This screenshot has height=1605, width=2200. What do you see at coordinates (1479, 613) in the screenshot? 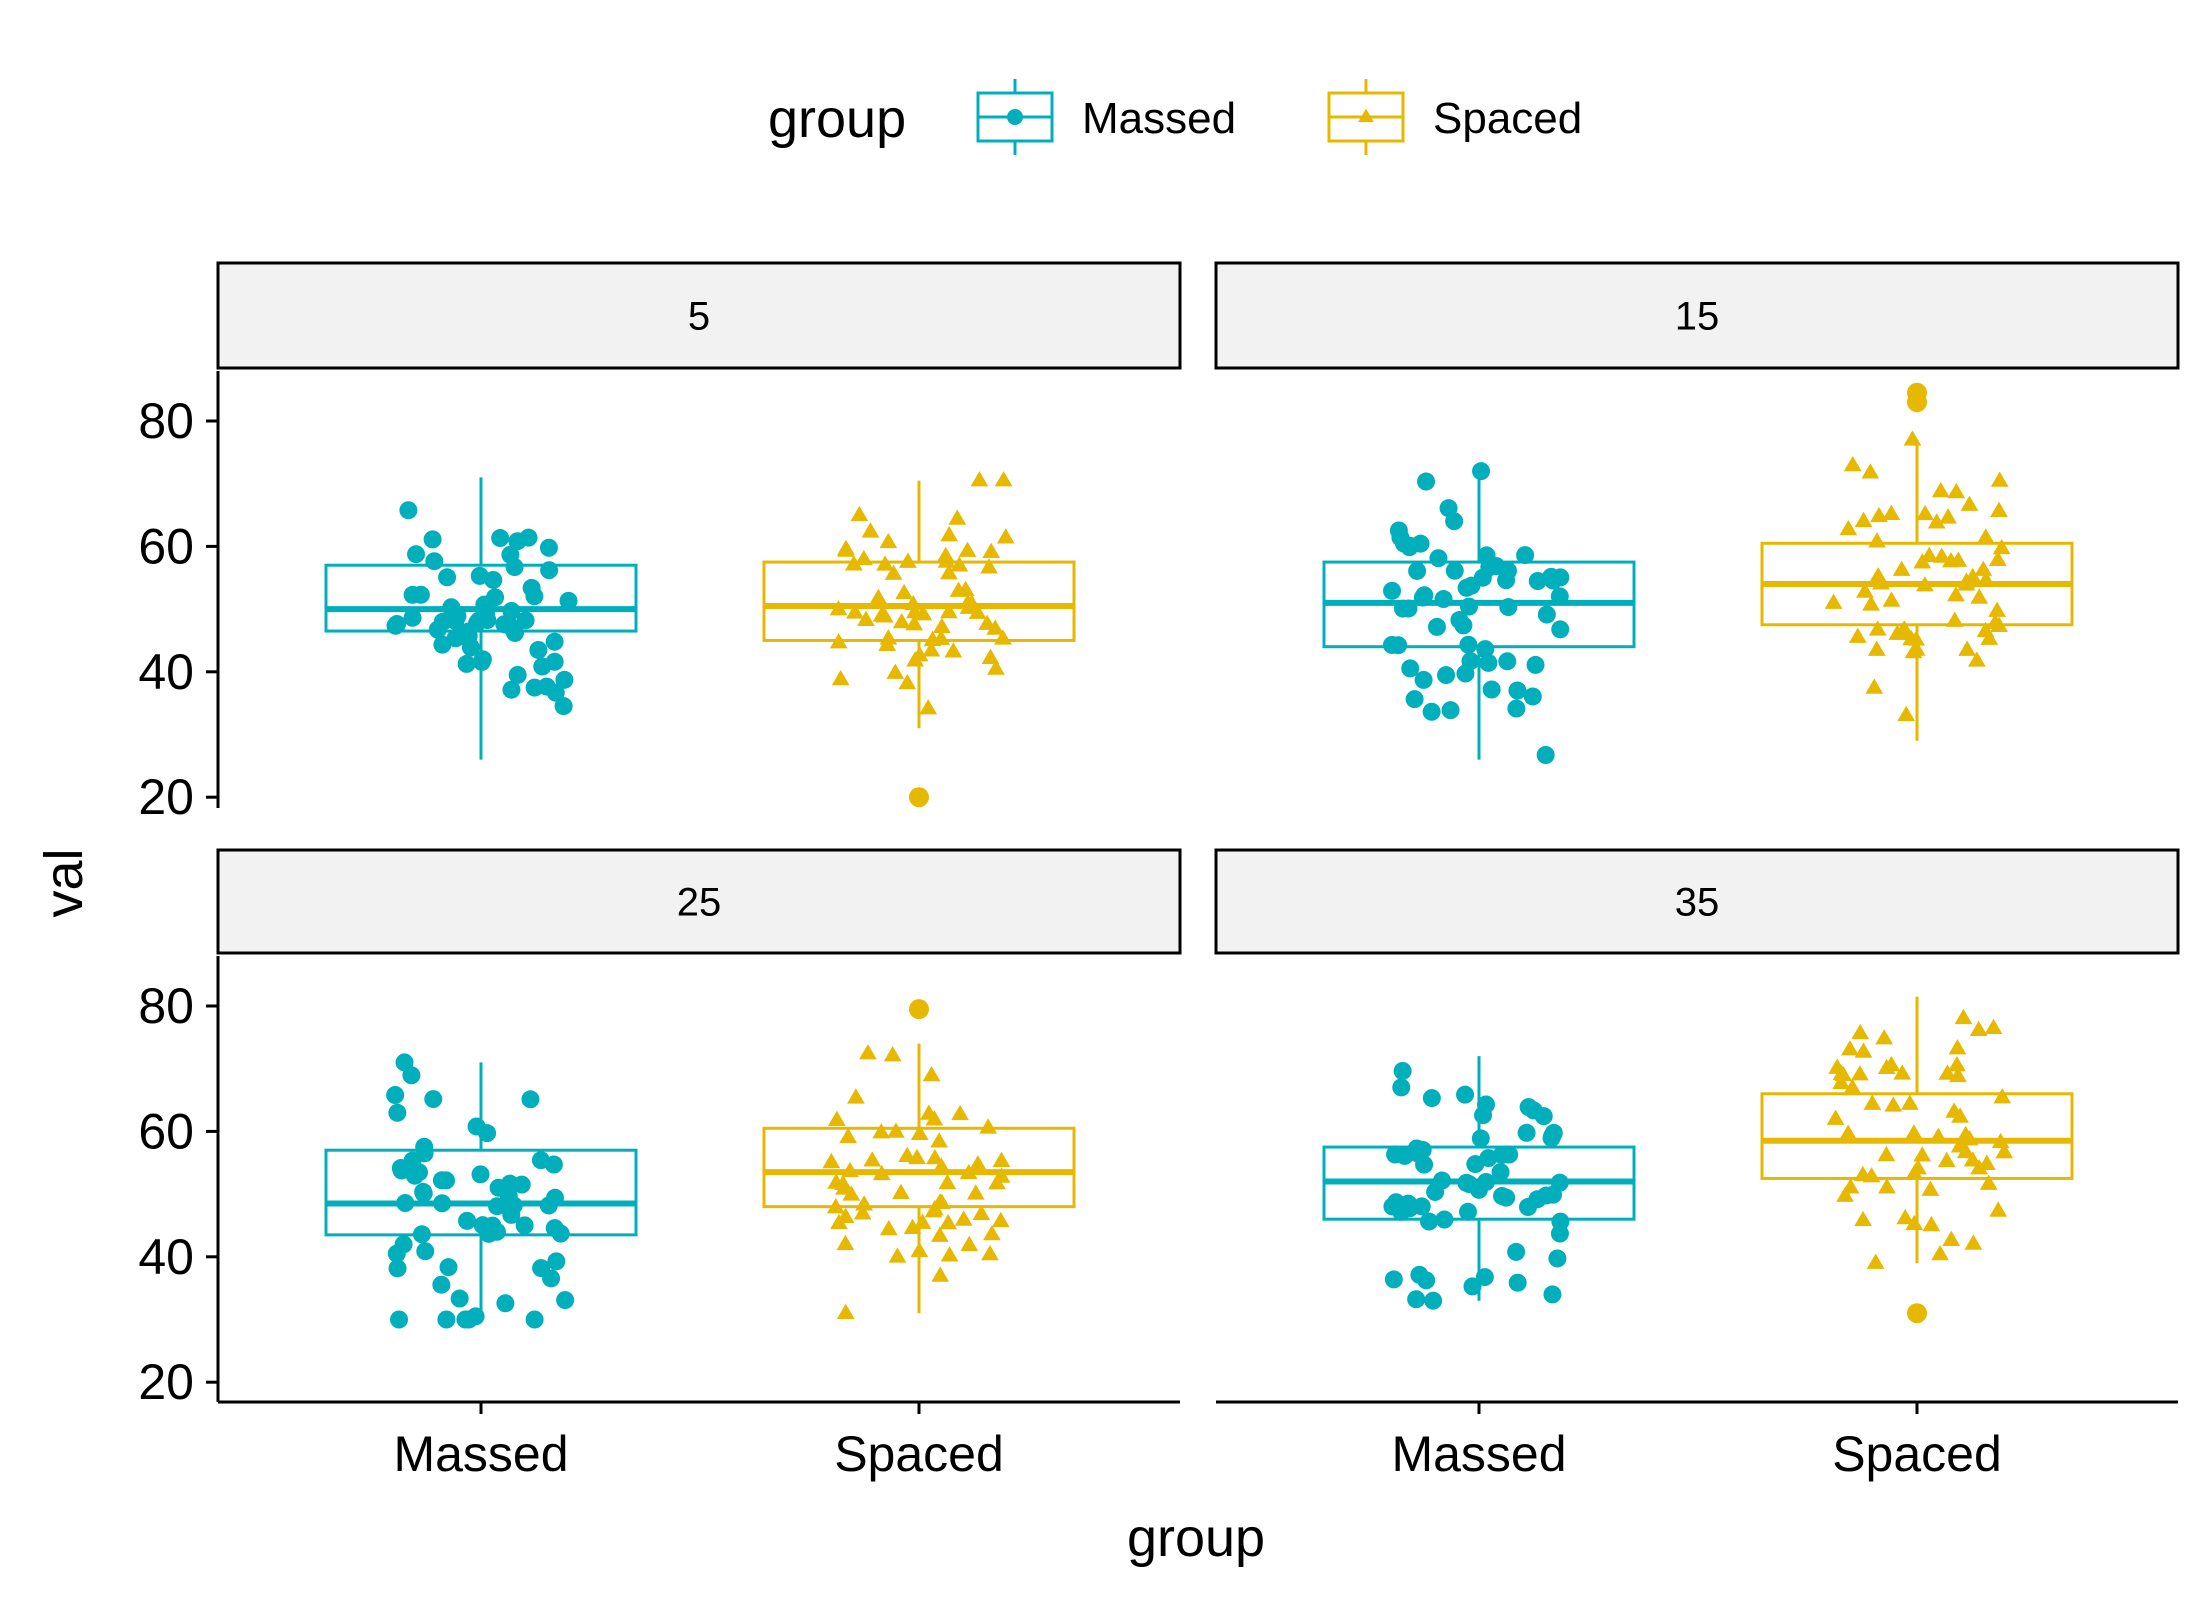
I see `box-massed` at bounding box center [1479, 613].